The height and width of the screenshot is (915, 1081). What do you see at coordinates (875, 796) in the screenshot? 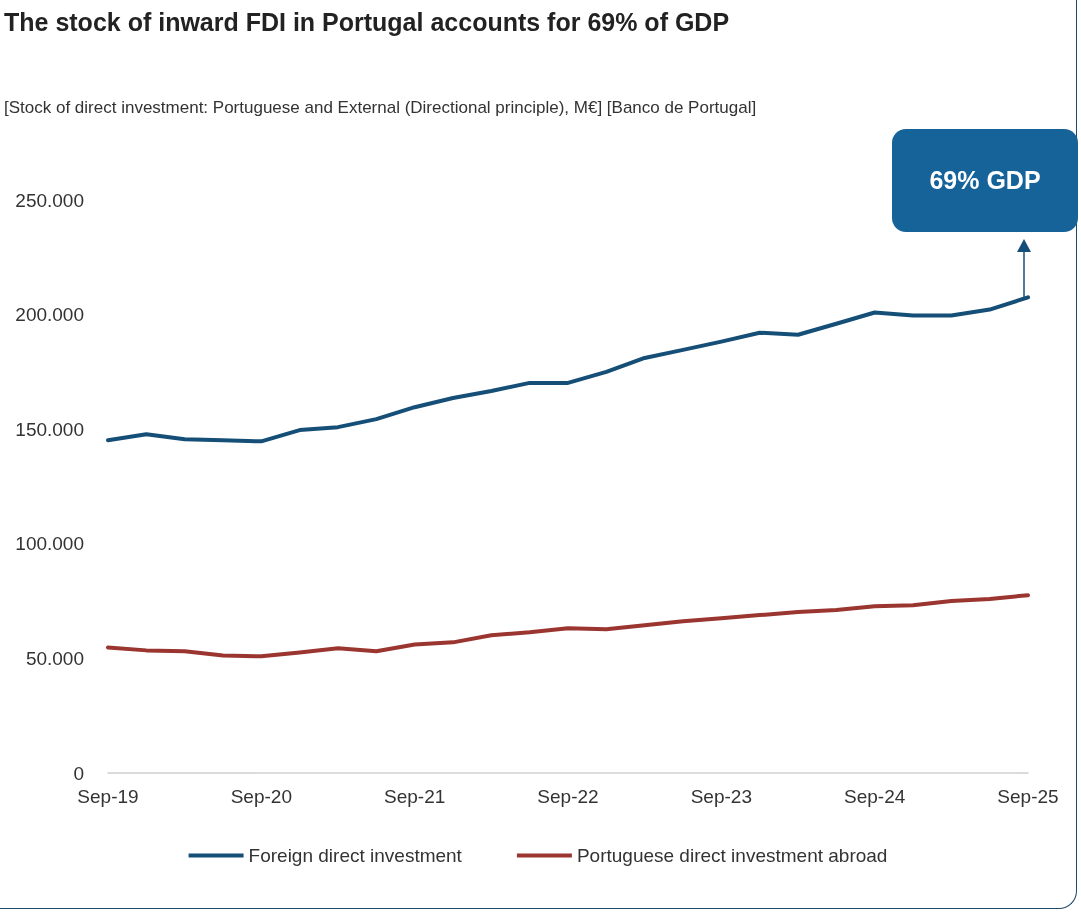
I see `x-tick-label: Sep-24` at bounding box center [875, 796].